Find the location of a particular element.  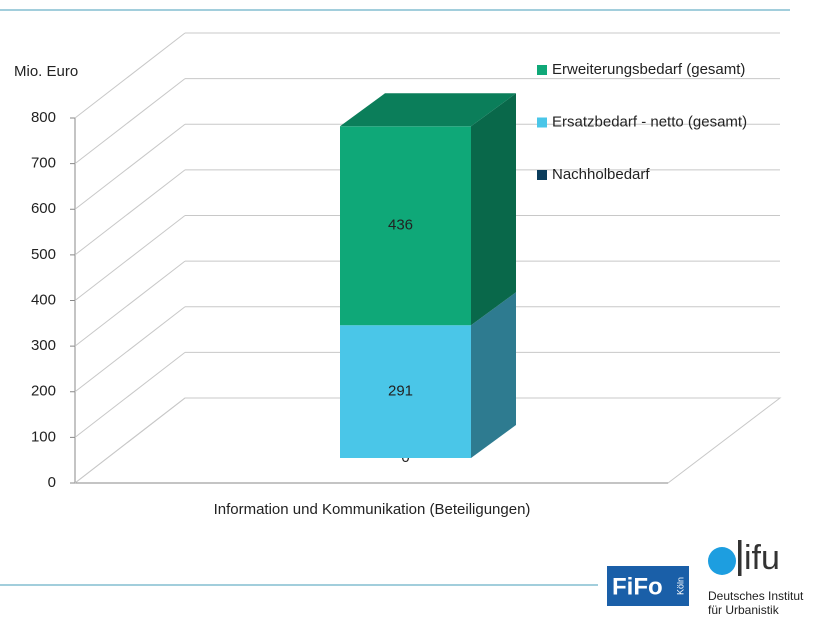

y-tick-label: 800 is located at coordinates (43, 117).